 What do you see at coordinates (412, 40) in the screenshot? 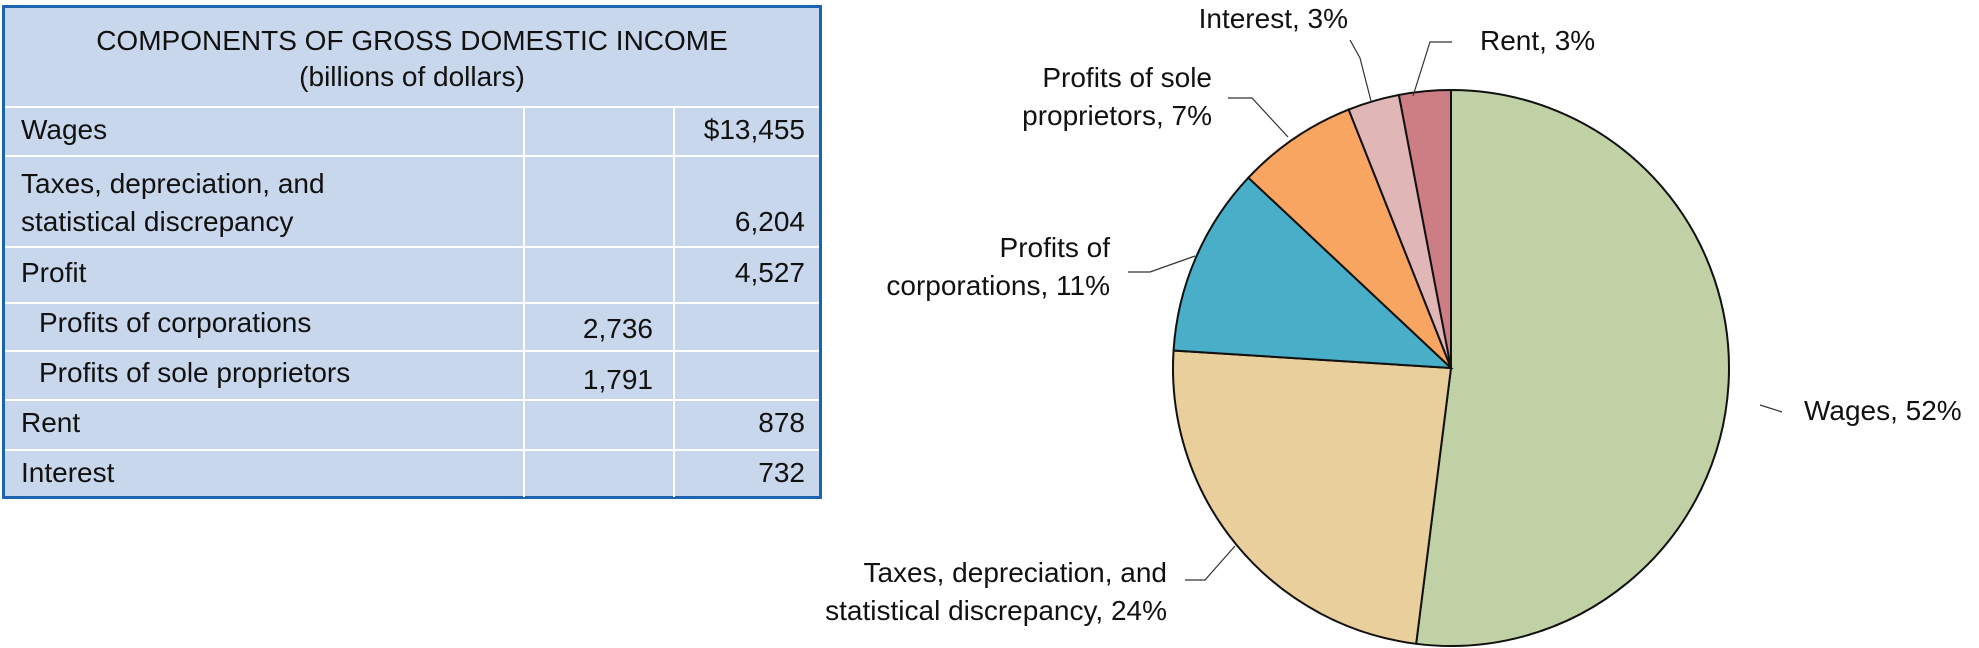
I see `table-title: COMPONENTS OF GROSS DOMESTIC INCOME` at bounding box center [412, 40].